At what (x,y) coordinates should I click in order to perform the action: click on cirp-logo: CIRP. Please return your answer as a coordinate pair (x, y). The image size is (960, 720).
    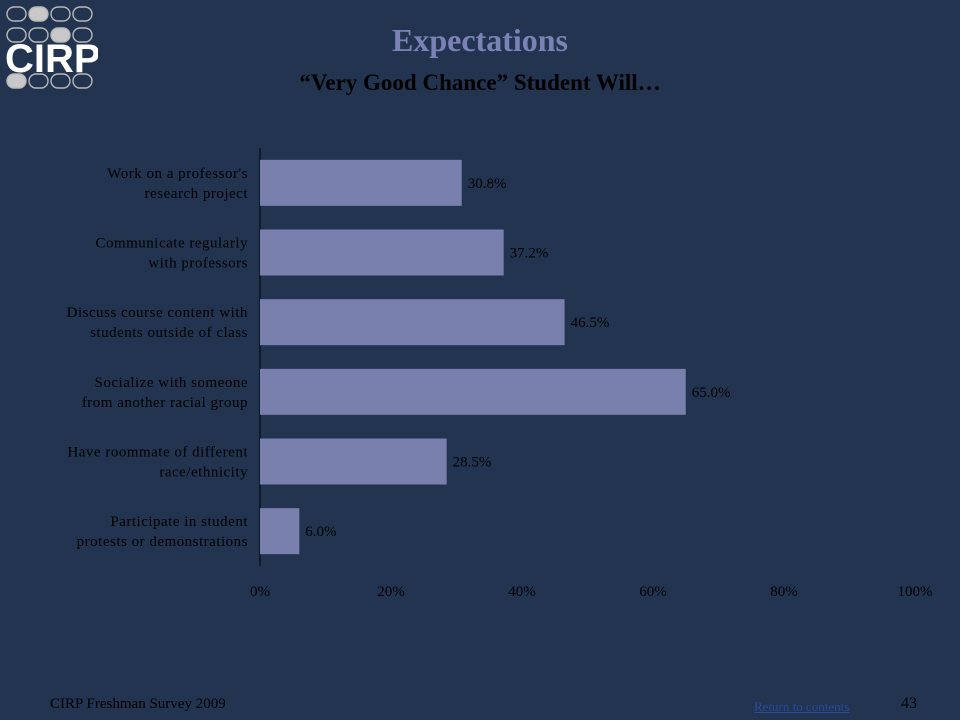
    Looking at the image, I should click on (51, 47).